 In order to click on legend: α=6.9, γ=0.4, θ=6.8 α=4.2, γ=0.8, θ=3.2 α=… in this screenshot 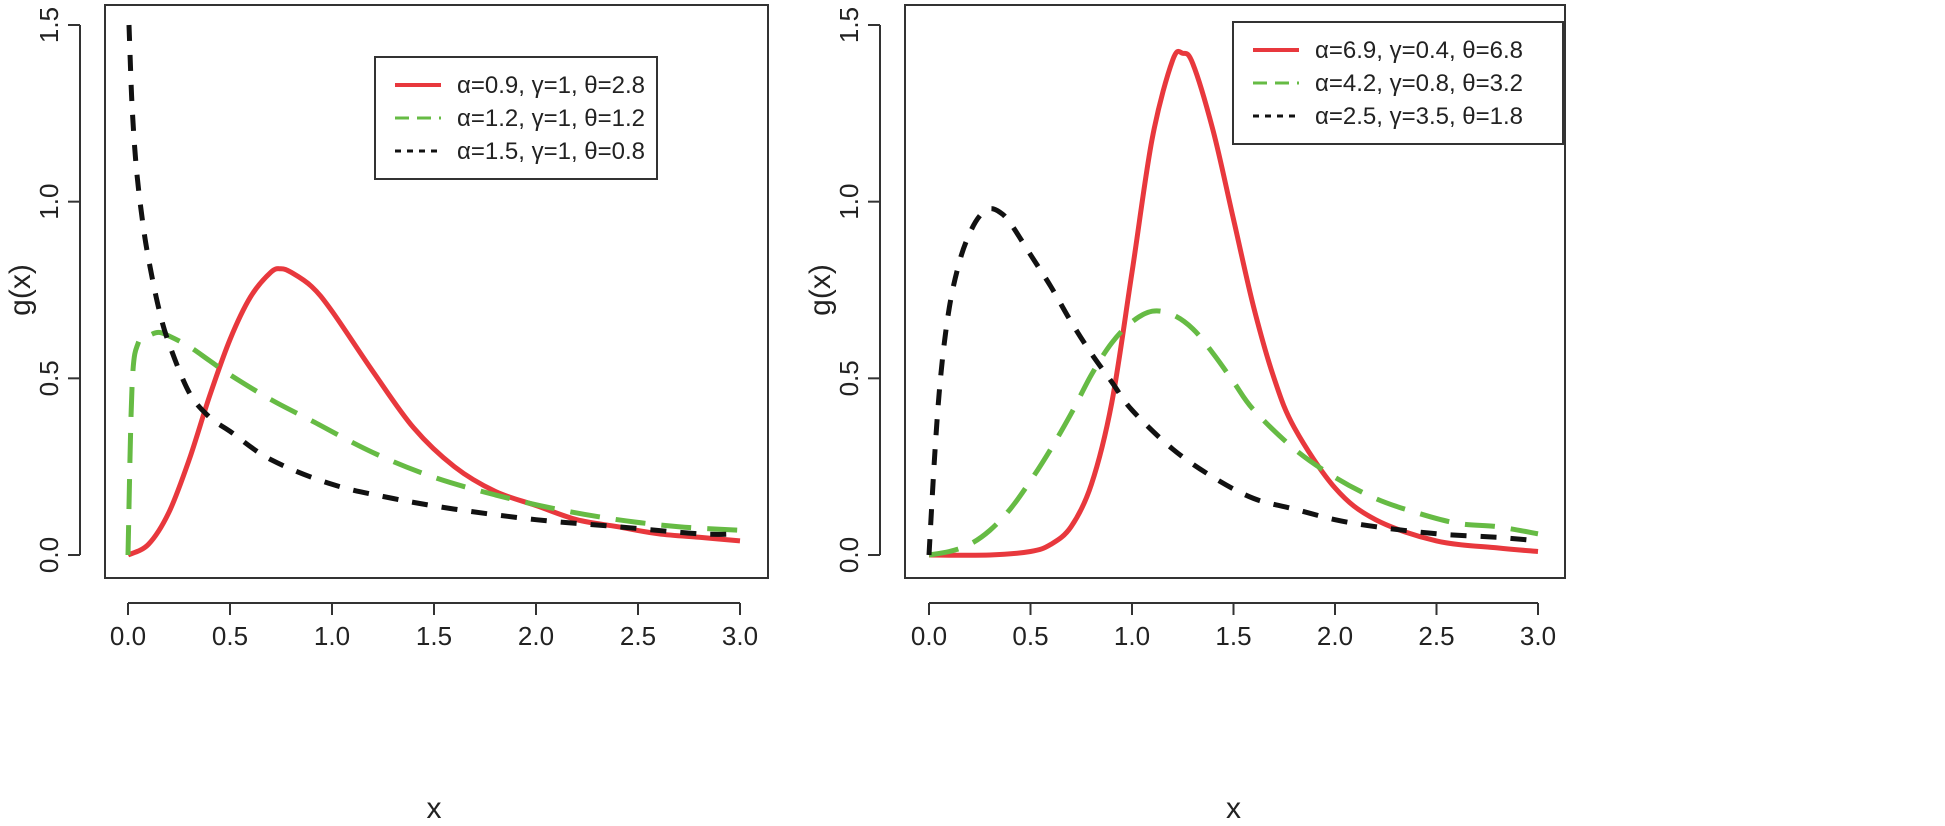, I will do `click(1398, 83)`.